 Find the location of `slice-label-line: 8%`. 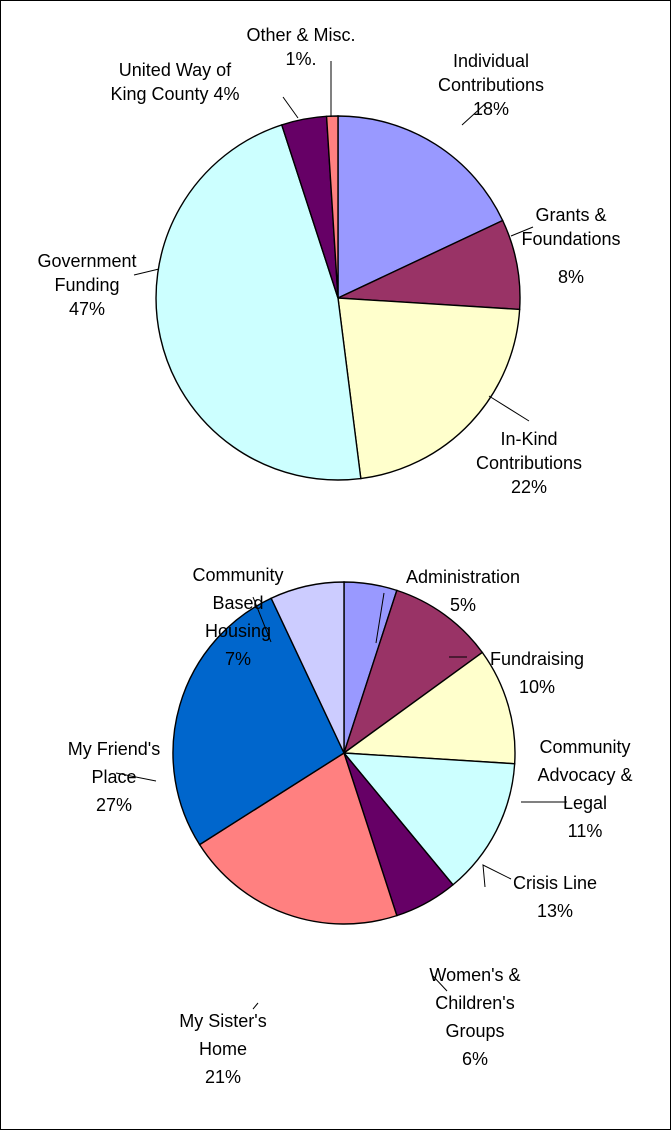

slice-label-line: 8% is located at coordinates (571, 277).